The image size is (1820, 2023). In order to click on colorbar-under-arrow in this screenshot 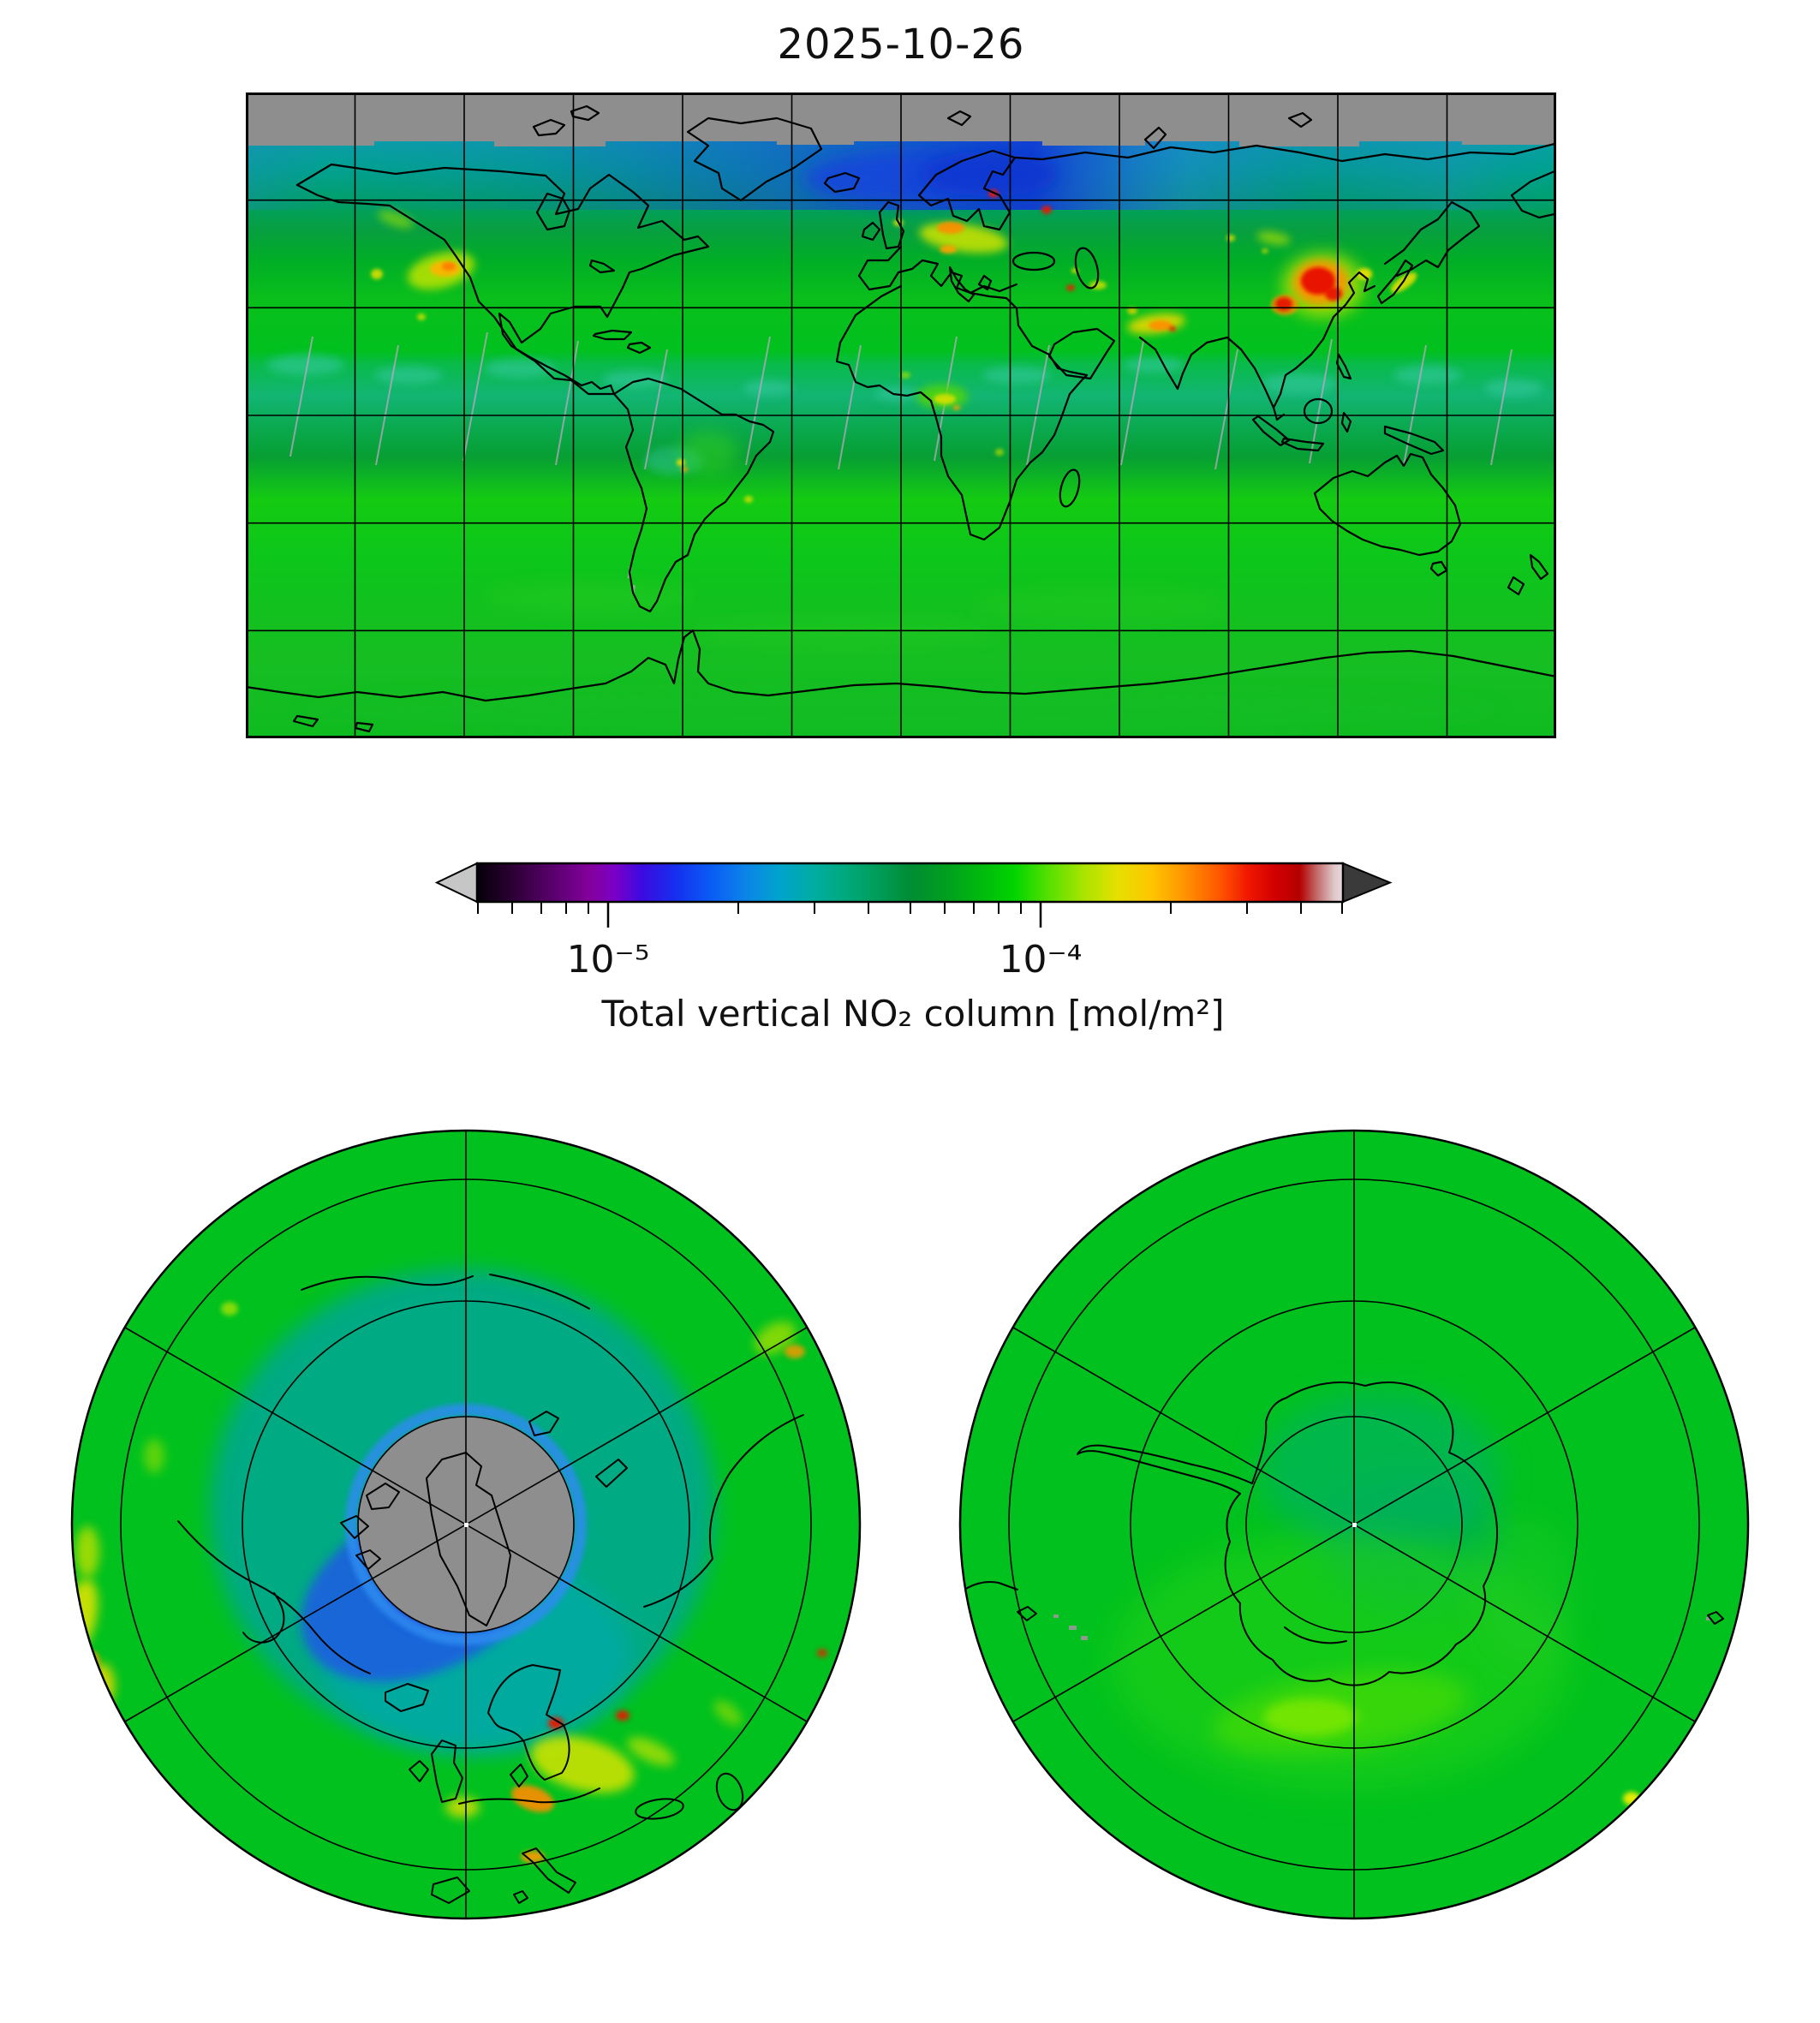, I will do `click(456, 883)`.